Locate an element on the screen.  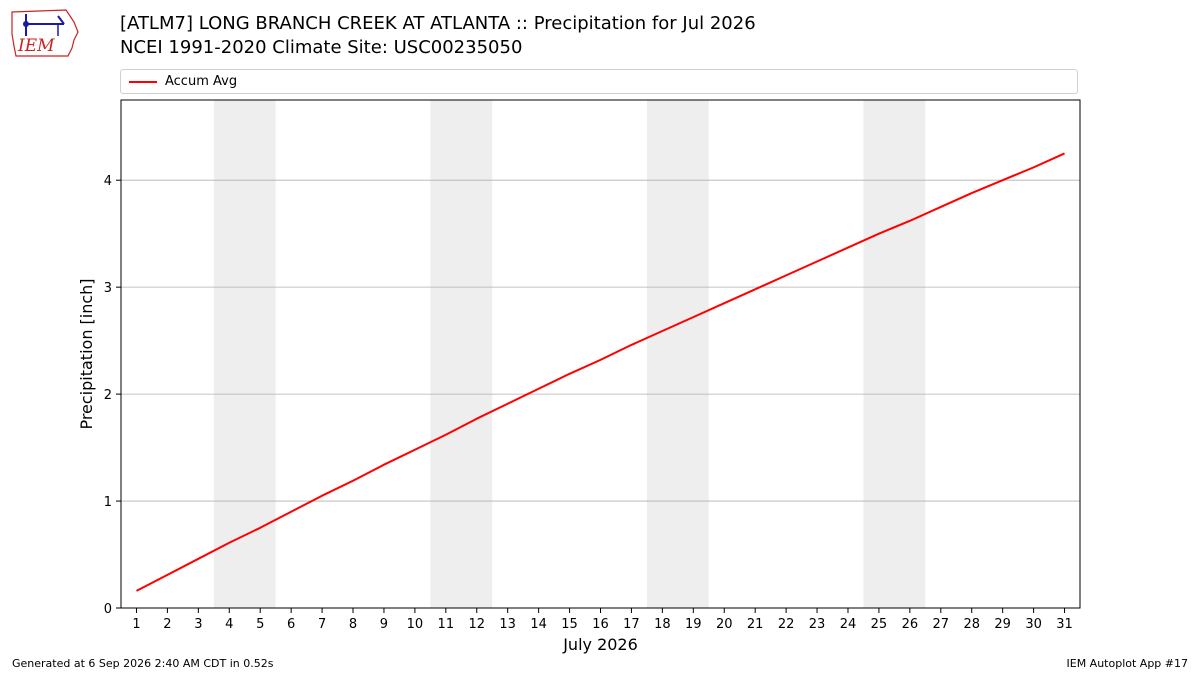
chart-subtitle: NCEI 1991-2020 Climate Site: USC00235050 is located at coordinates (321, 47).